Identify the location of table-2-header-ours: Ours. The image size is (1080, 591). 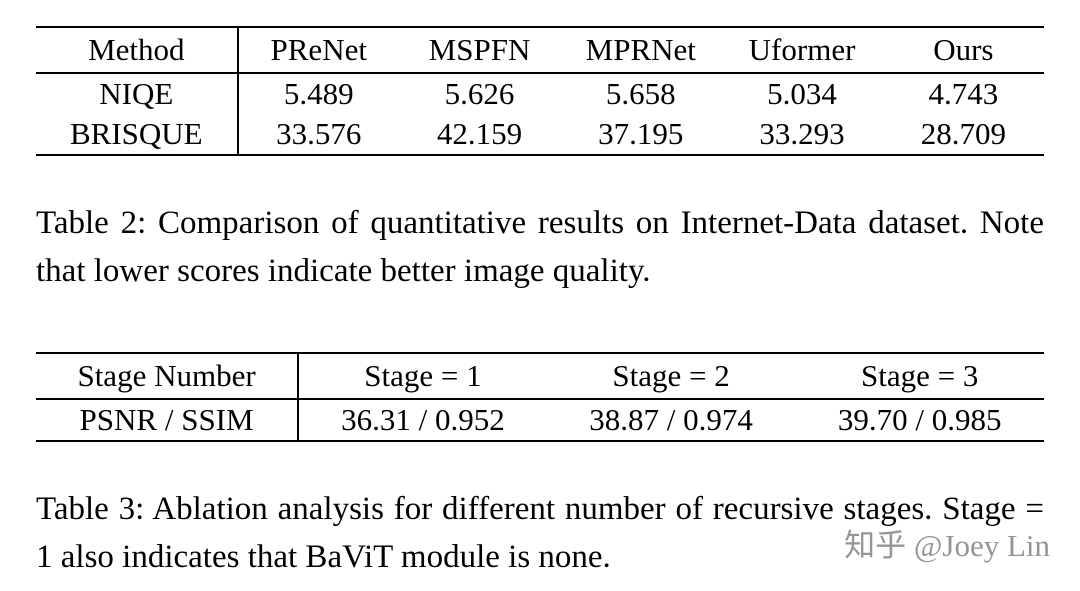
(963, 49).